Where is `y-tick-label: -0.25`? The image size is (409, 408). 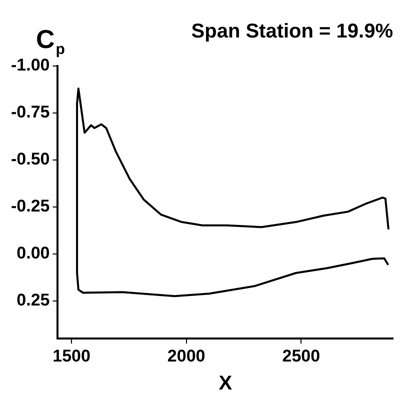 y-tick-label: -0.25 is located at coordinates (30, 206).